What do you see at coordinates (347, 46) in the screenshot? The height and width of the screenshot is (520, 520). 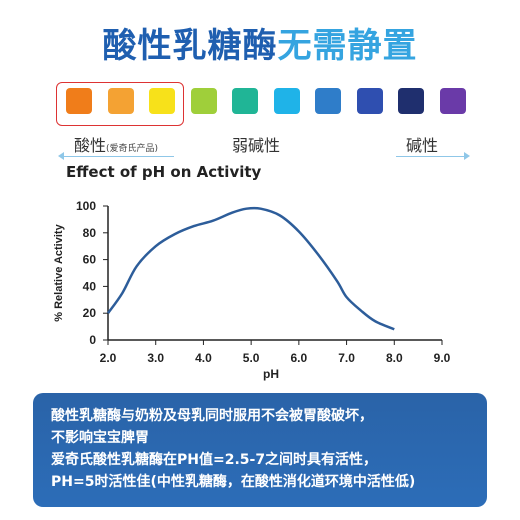 I see `title-part-2: 无需静置` at bounding box center [347, 46].